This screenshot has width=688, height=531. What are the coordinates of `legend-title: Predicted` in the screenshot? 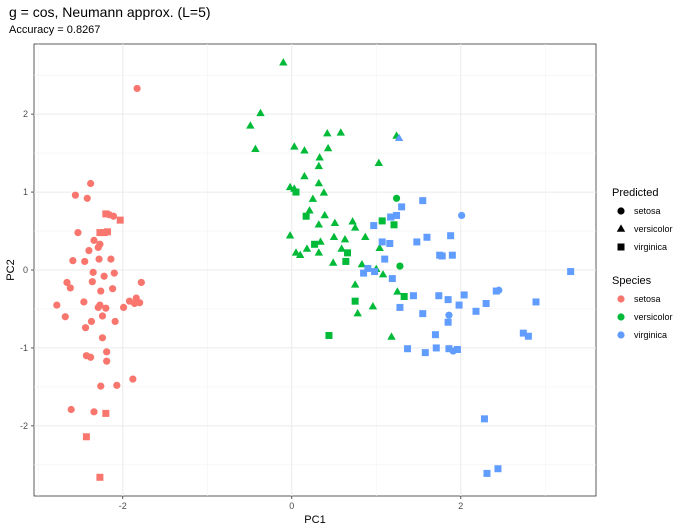 It's located at (635, 193).